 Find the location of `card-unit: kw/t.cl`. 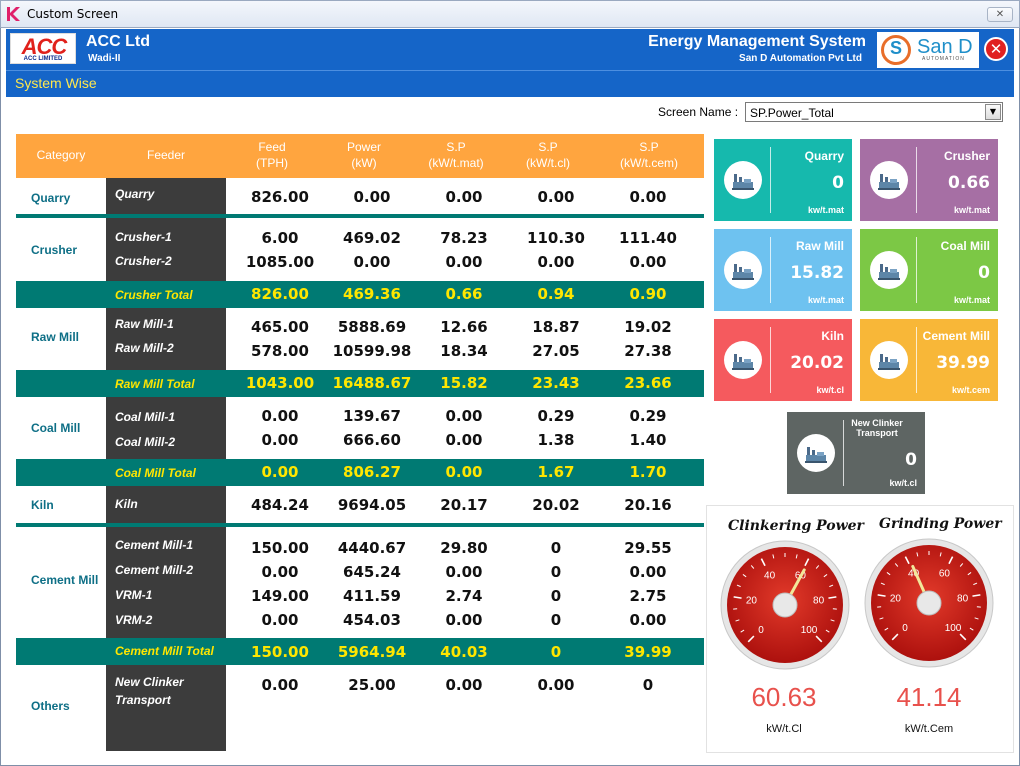

card-unit: kw/t.cl is located at coordinates (903, 483).